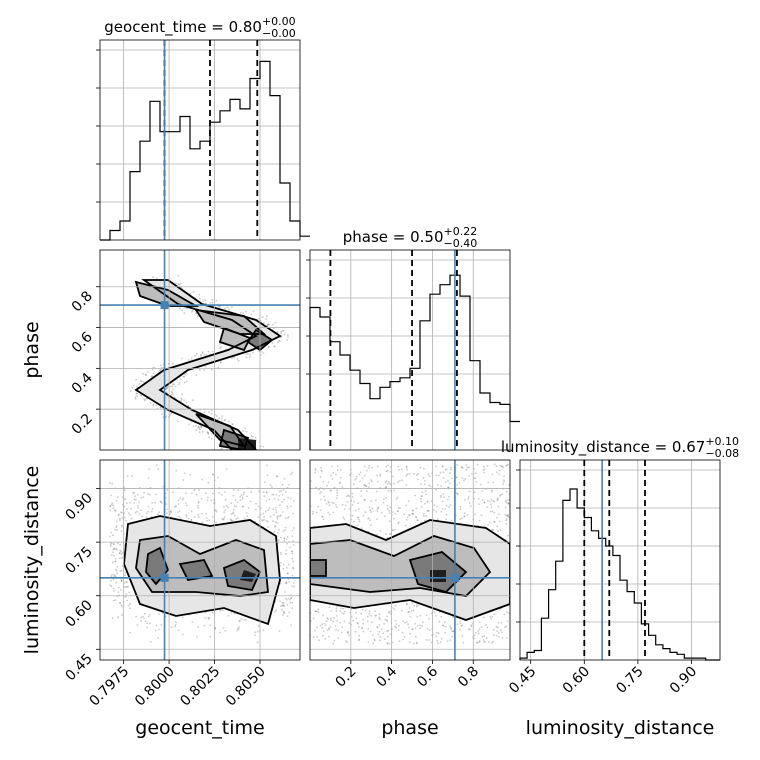  Describe the element at coordinates (200, 687) in the screenshot. I see `xtick-label-geocent_time-2: 0.8025` at that location.